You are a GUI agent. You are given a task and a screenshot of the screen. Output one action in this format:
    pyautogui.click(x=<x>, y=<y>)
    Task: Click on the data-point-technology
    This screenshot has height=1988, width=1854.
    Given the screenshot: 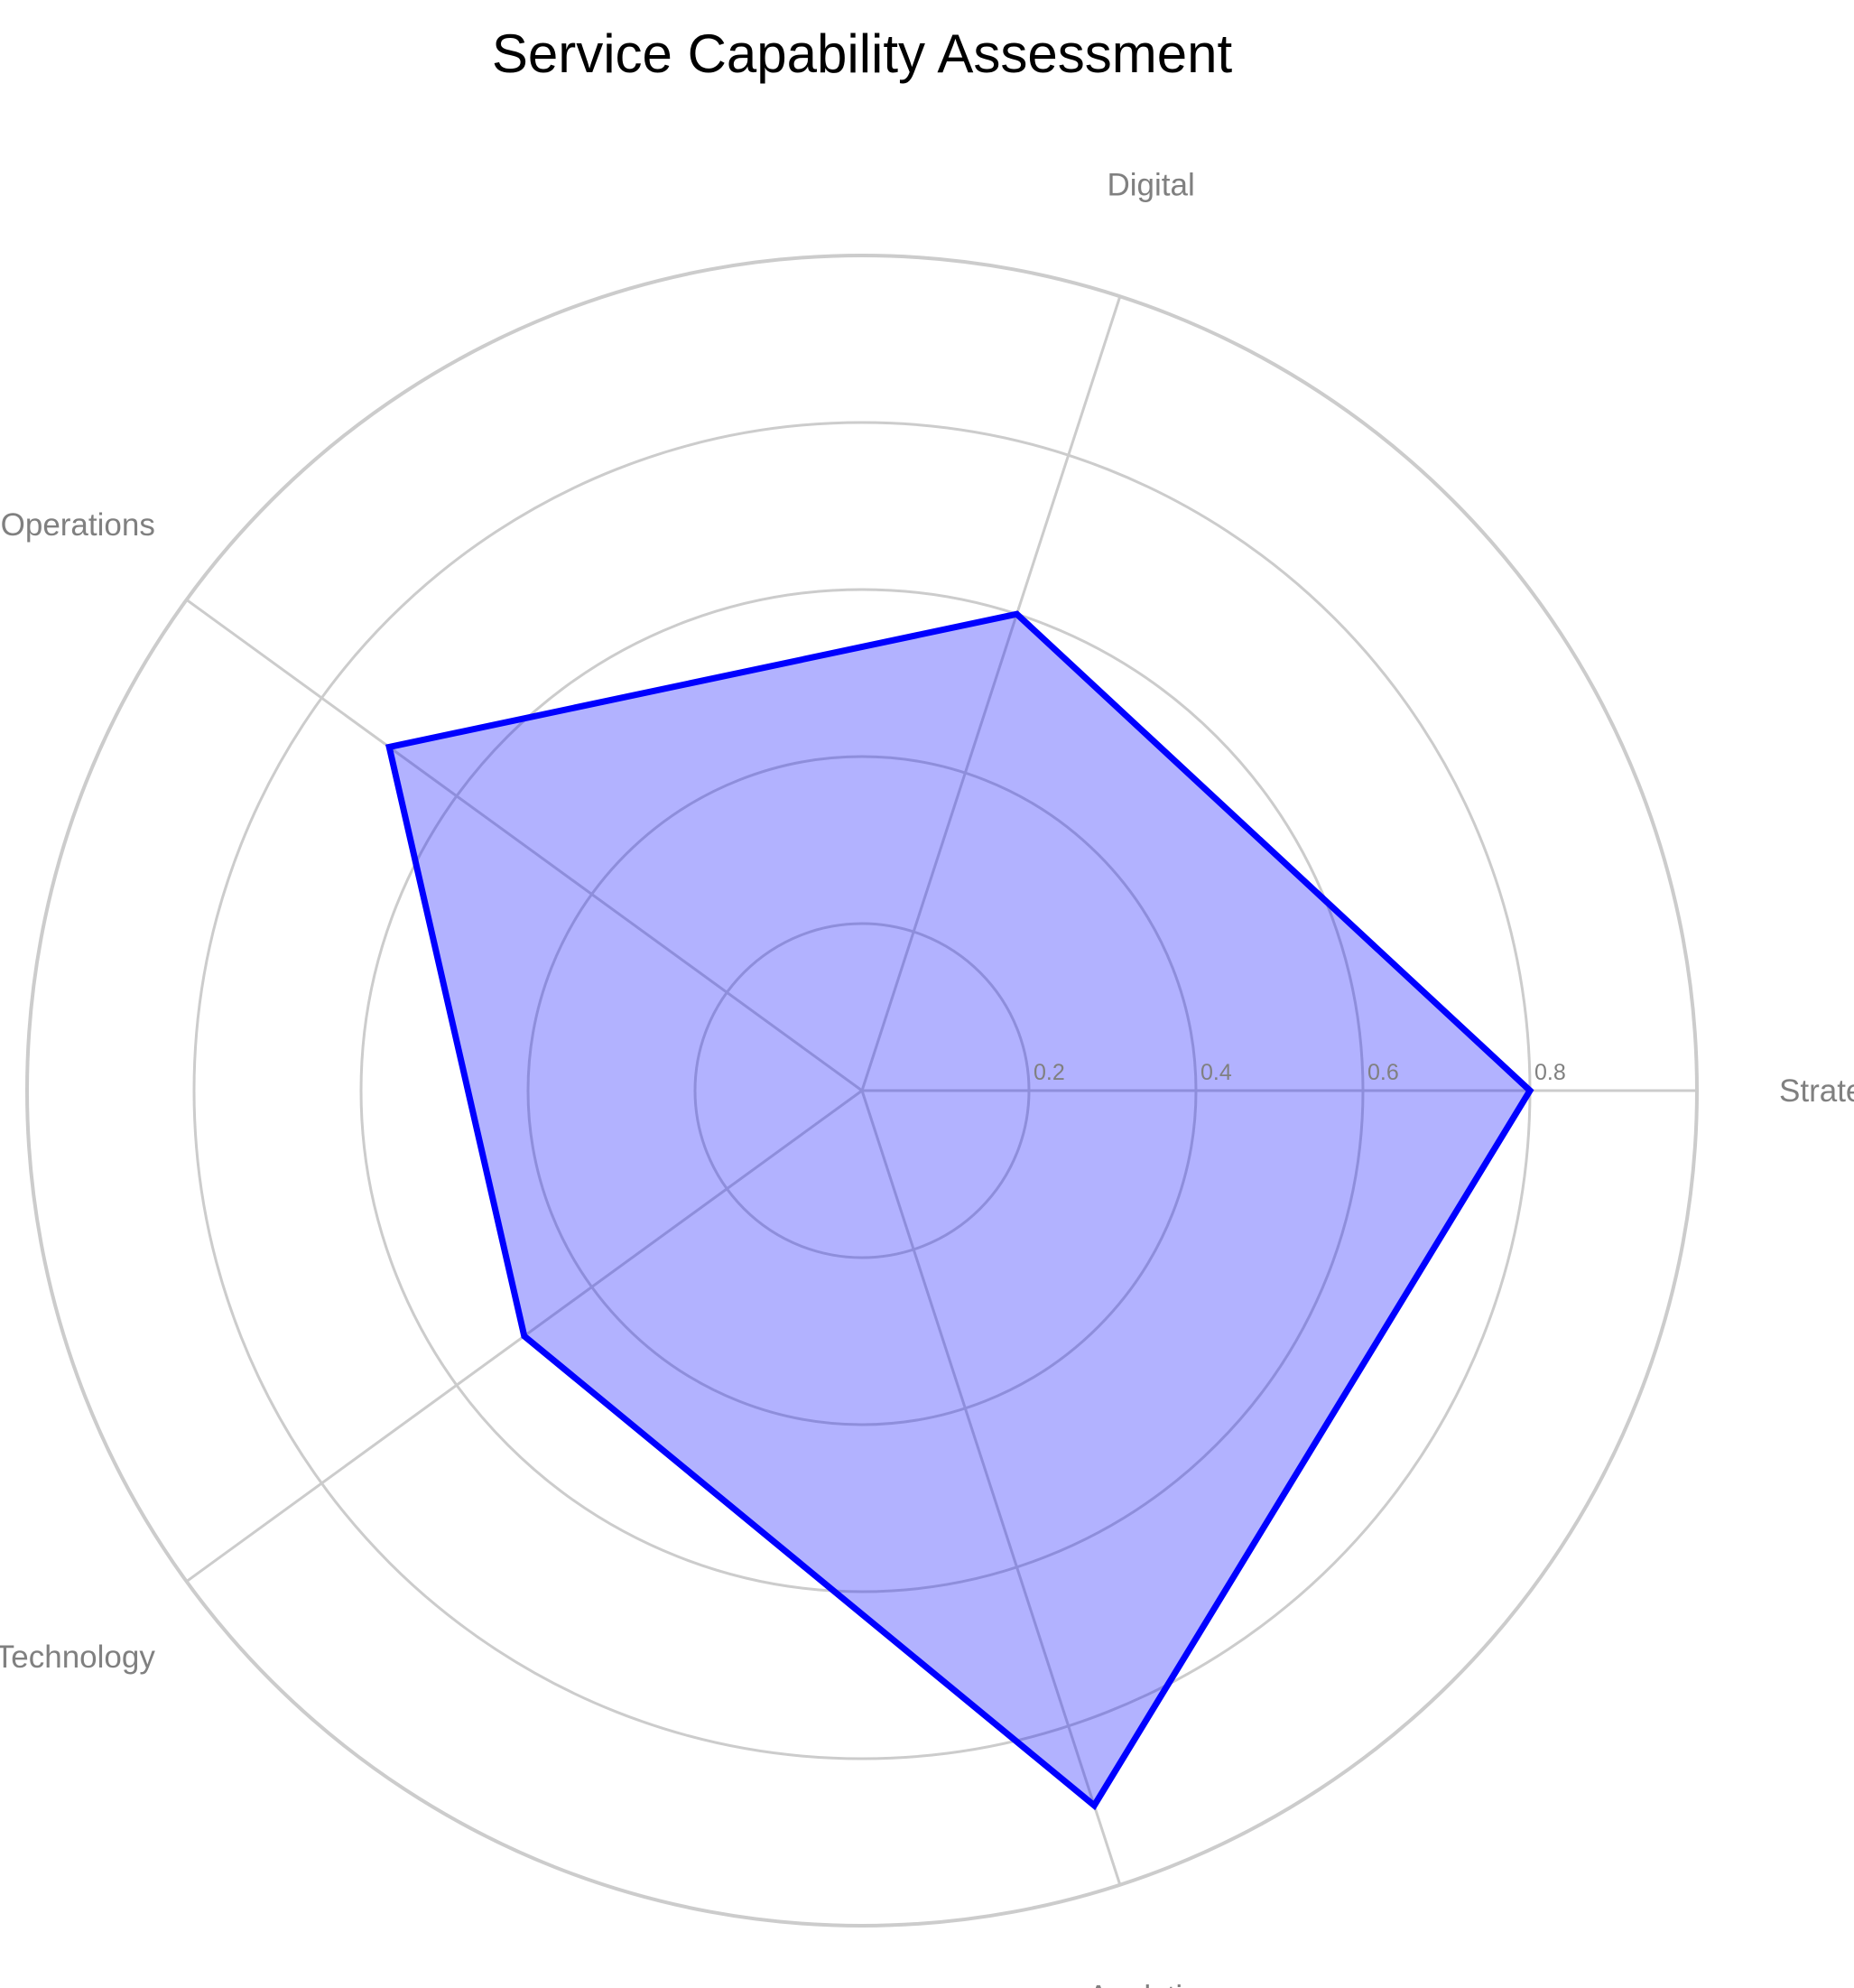 What is the action you would take?
    pyautogui.click(x=524, y=1336)
    